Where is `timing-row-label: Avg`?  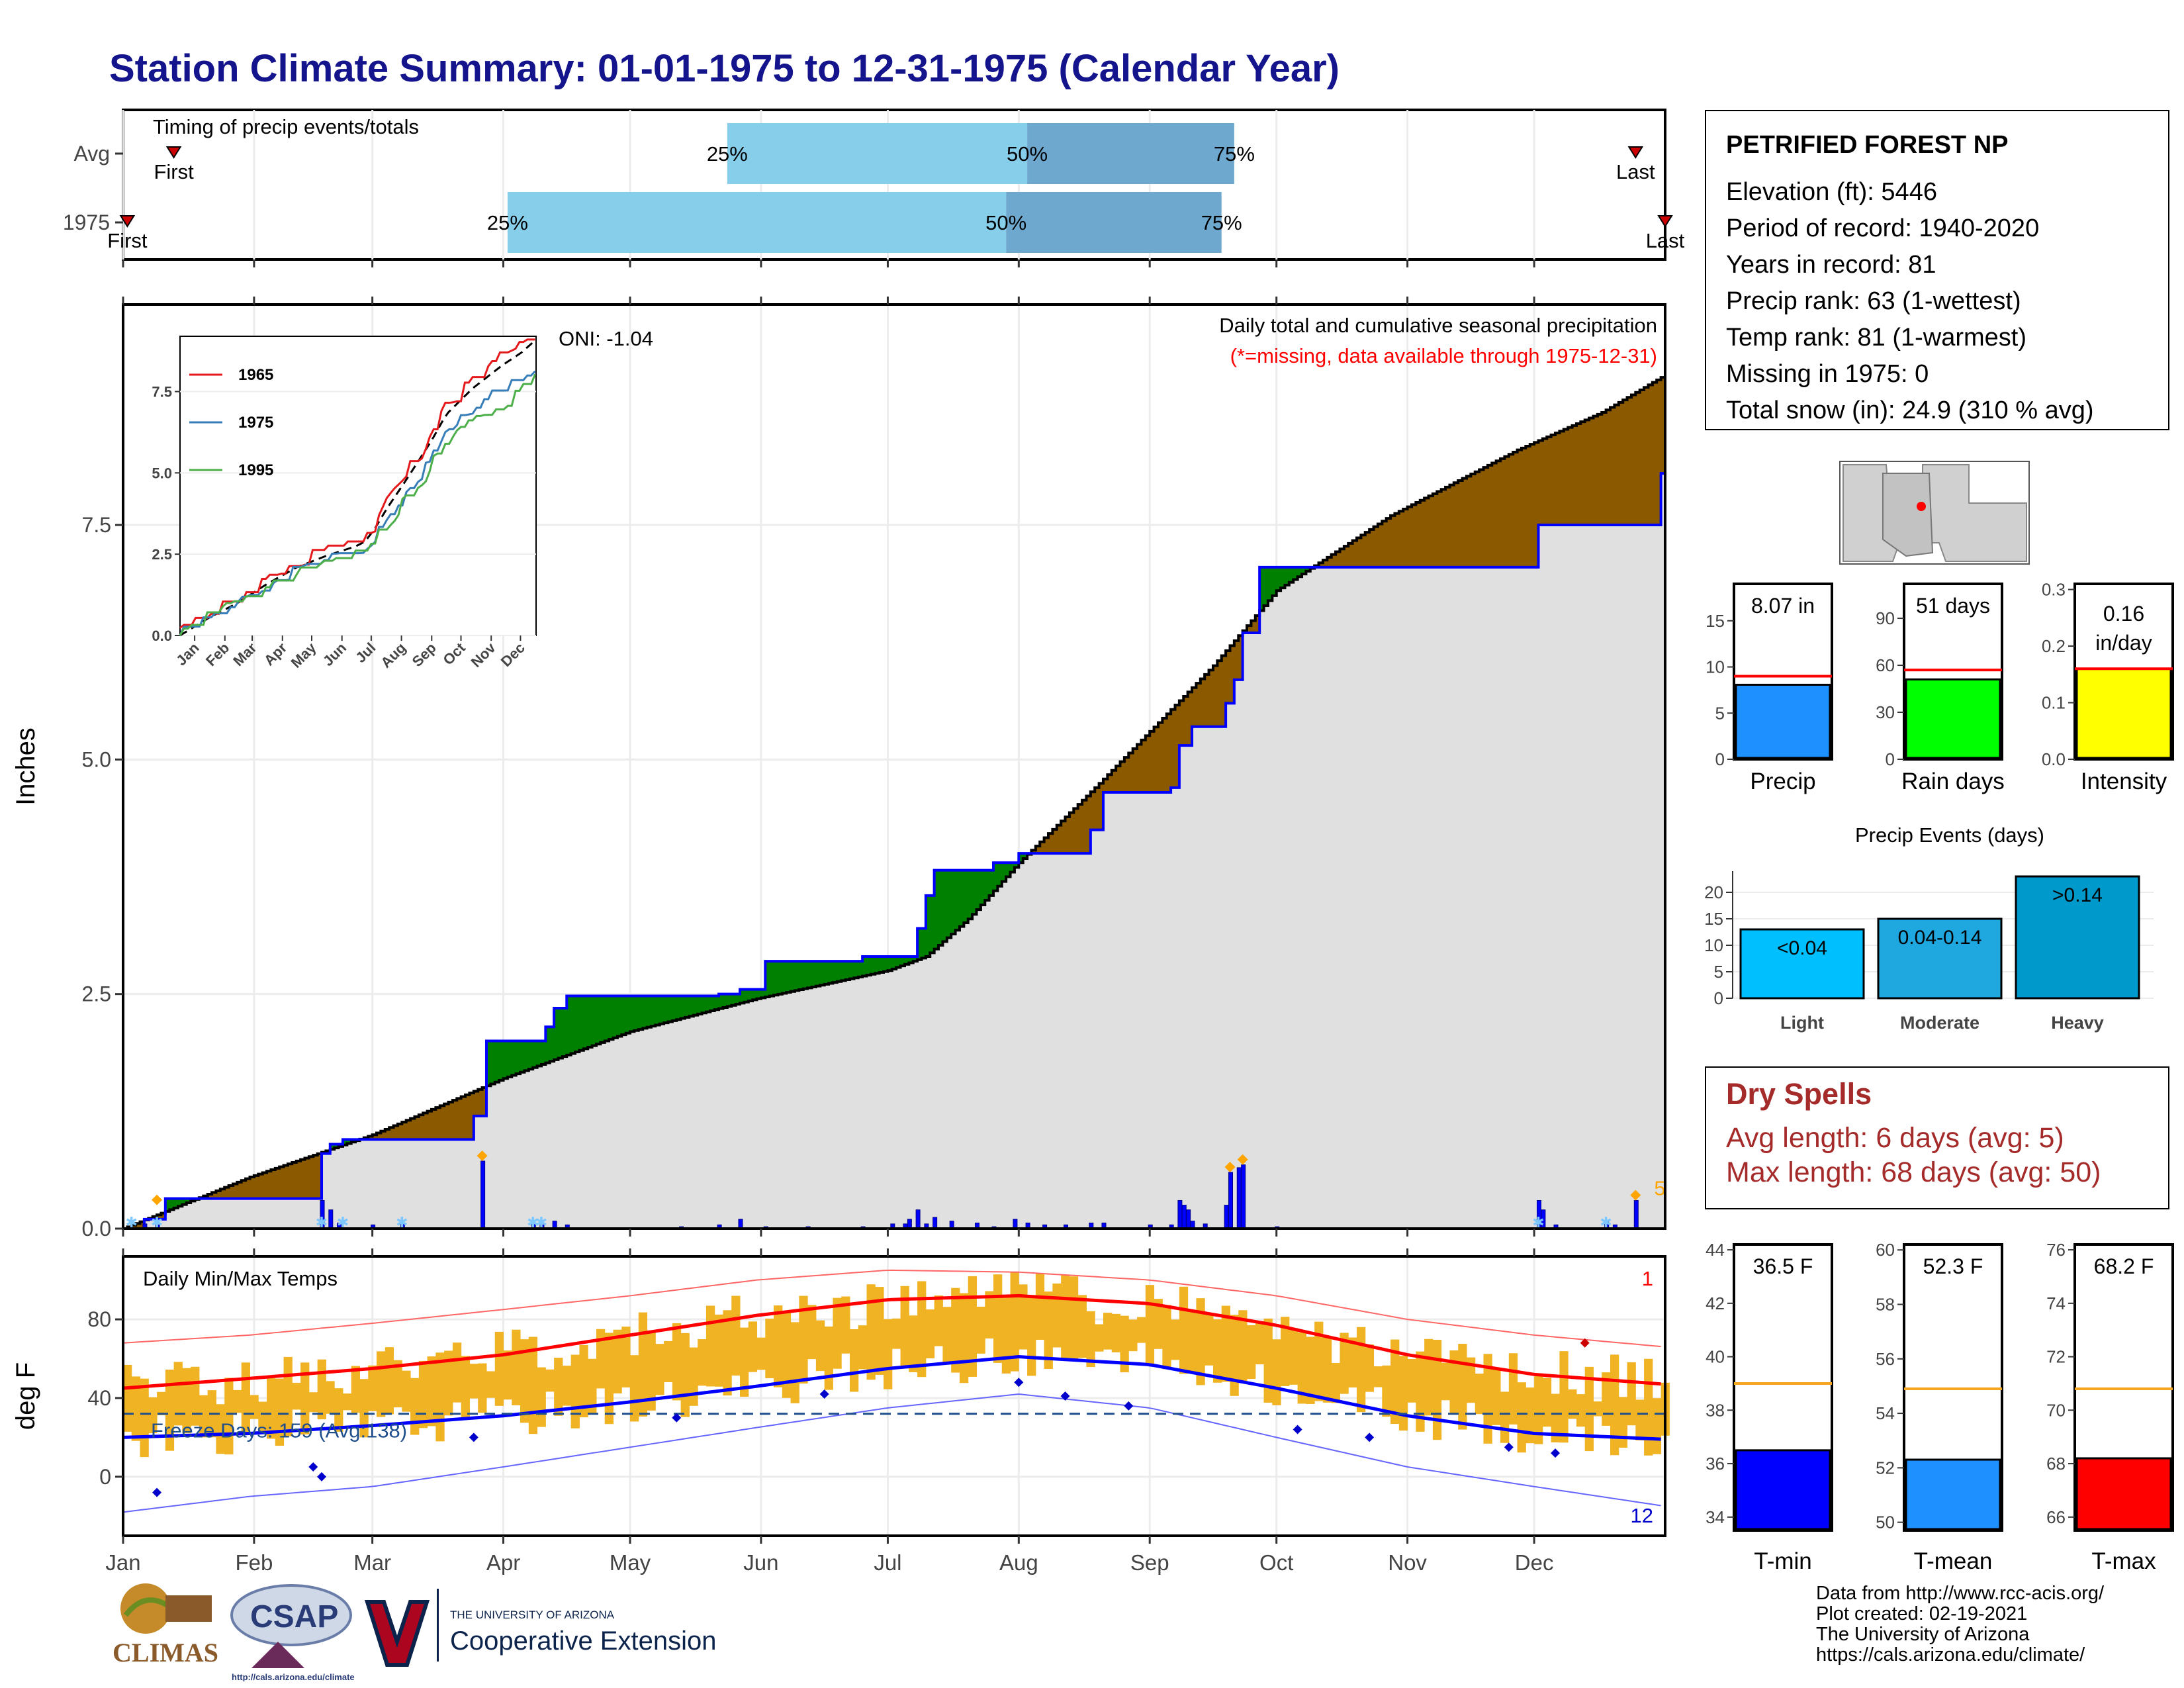 timing-row-label: Avg is located at coordinates (92, 153).